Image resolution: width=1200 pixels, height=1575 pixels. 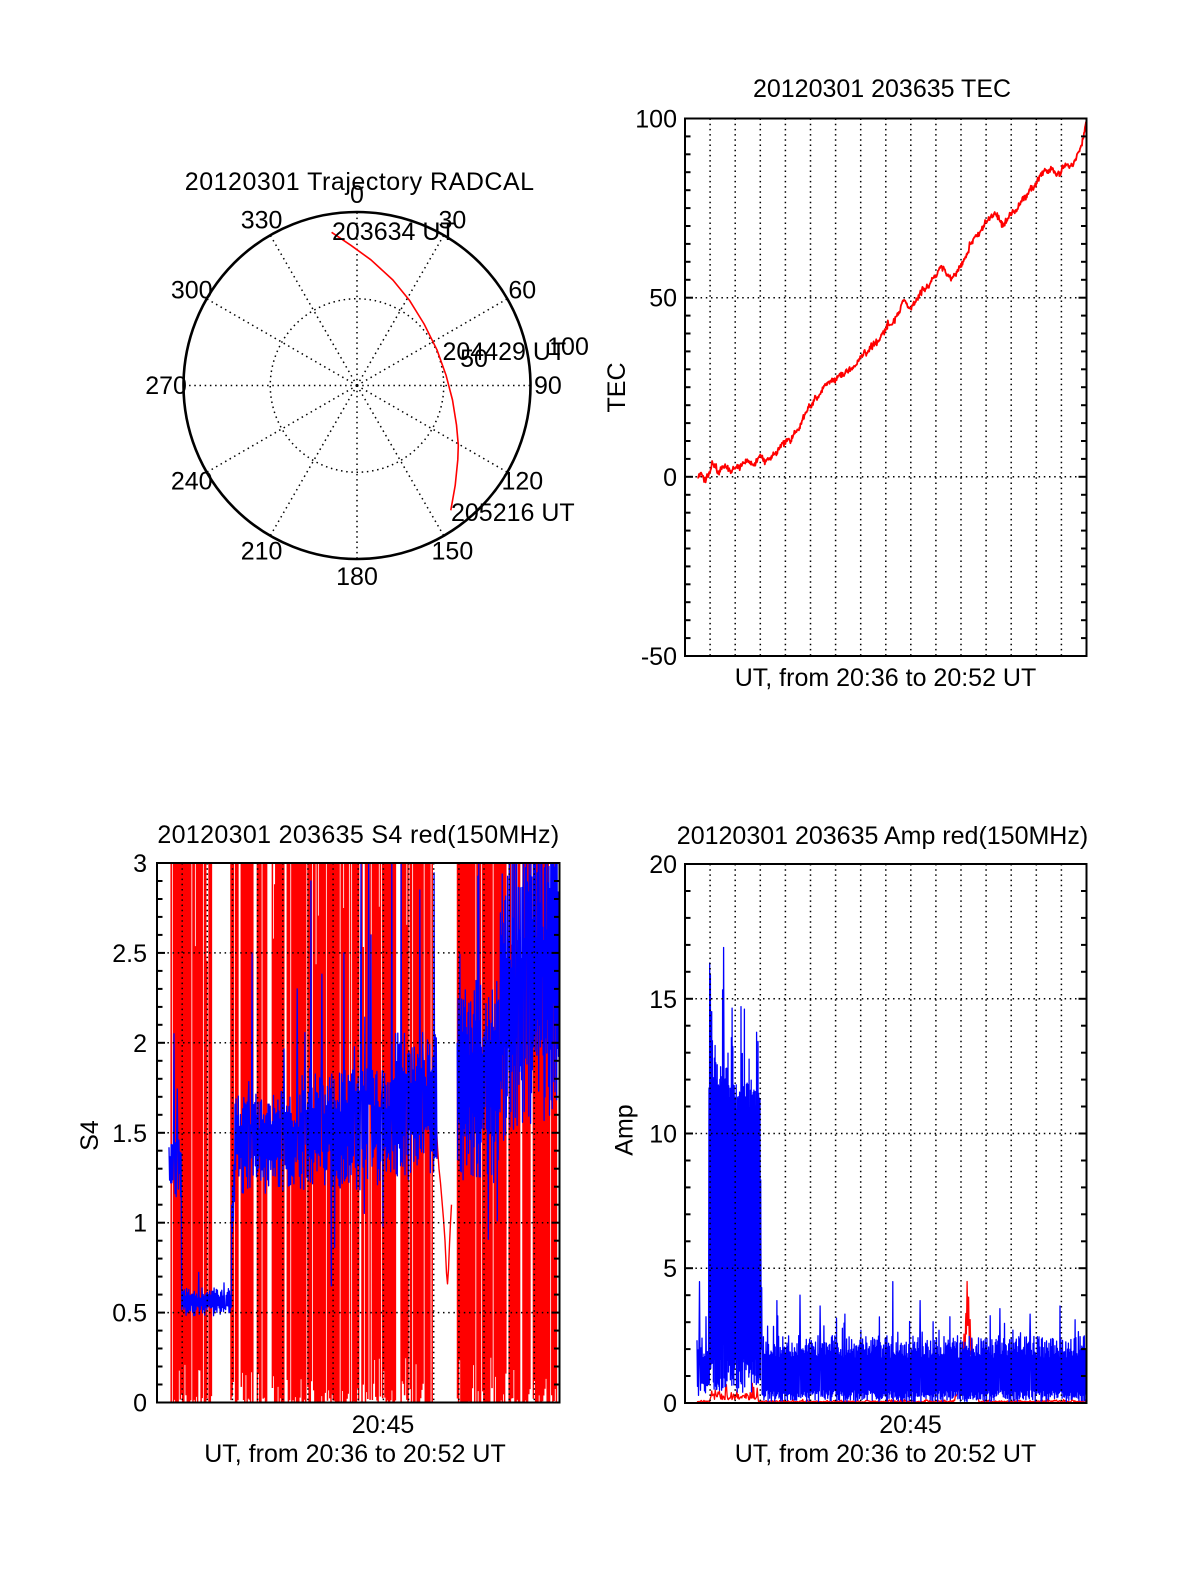 What do you see at coordinates (882, 836) in the screenshot?
I see `svg-text:20120301 203635 Amp red(150MHz: 20120301 203635 Amp red(150MHz)` at bounding box center [882, 836].